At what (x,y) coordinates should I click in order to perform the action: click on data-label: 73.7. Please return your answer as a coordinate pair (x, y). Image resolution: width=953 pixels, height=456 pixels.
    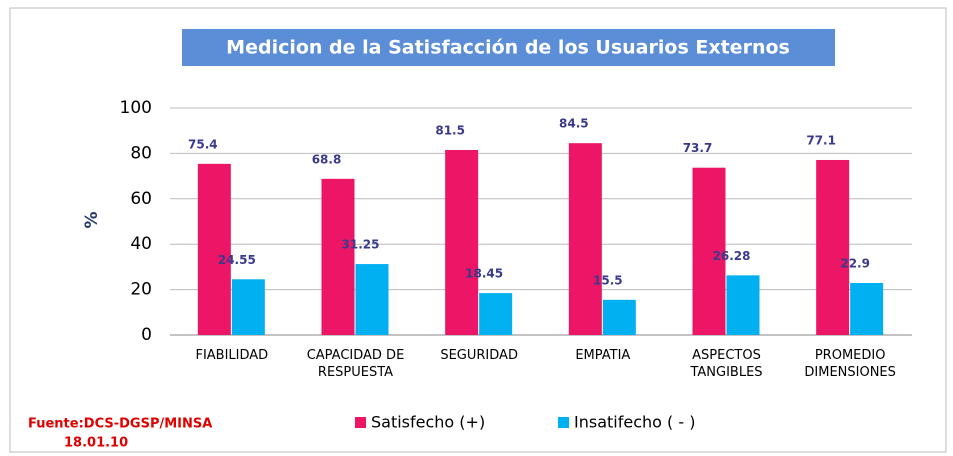
    Looking at the image, I should click on (698, 148).